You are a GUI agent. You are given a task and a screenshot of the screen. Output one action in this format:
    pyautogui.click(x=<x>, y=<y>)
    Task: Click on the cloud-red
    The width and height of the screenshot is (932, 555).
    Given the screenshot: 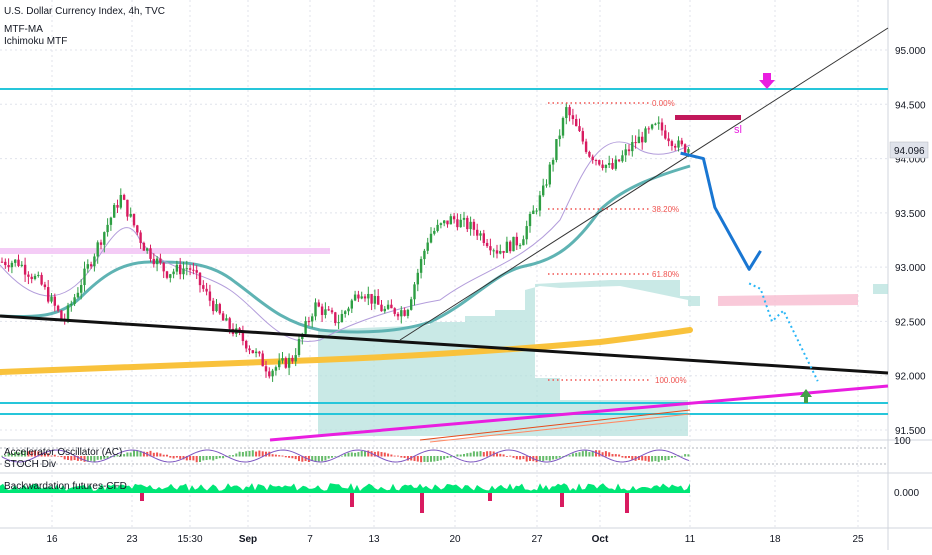 What is the action you would take?
    pyautogui.click(x=788, y=300)
    